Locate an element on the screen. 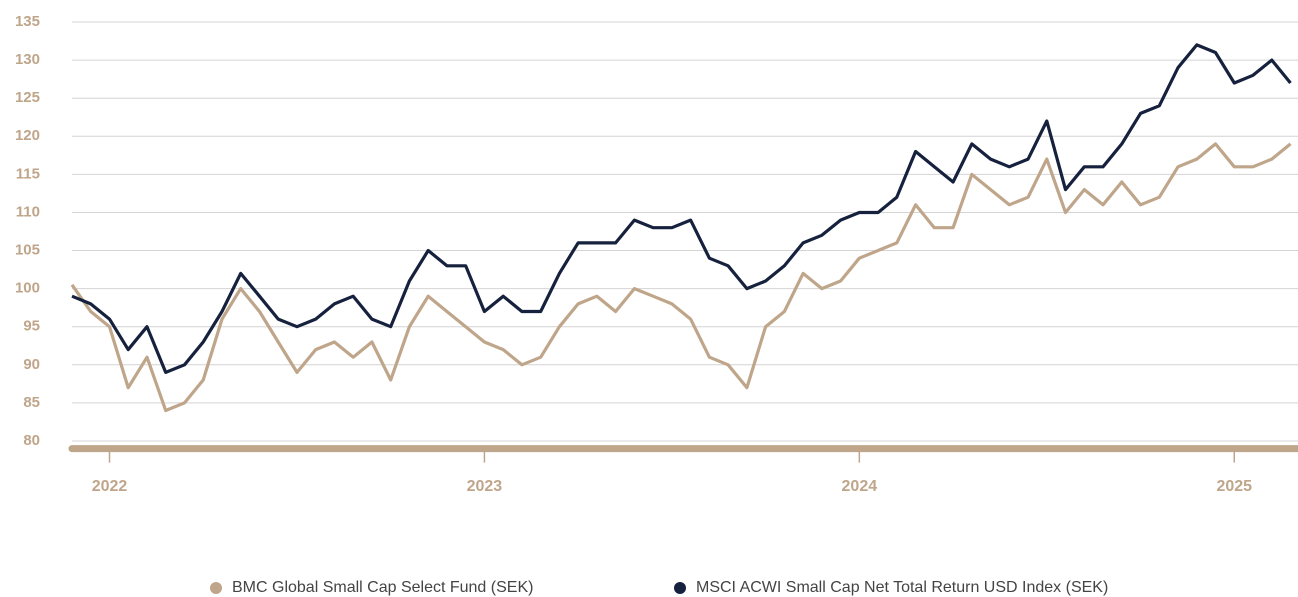 The height and width of the screenshot is (597, 1298). x-tick-label: 2024 is located at coordinates (860, 486).